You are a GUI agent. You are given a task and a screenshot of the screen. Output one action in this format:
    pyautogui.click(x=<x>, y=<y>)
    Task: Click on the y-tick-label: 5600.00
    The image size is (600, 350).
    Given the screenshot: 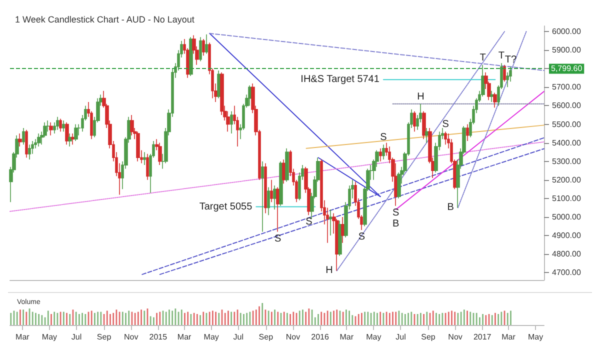 What is the action you would take?
    pyautogui.click(x=567, y=105)
    